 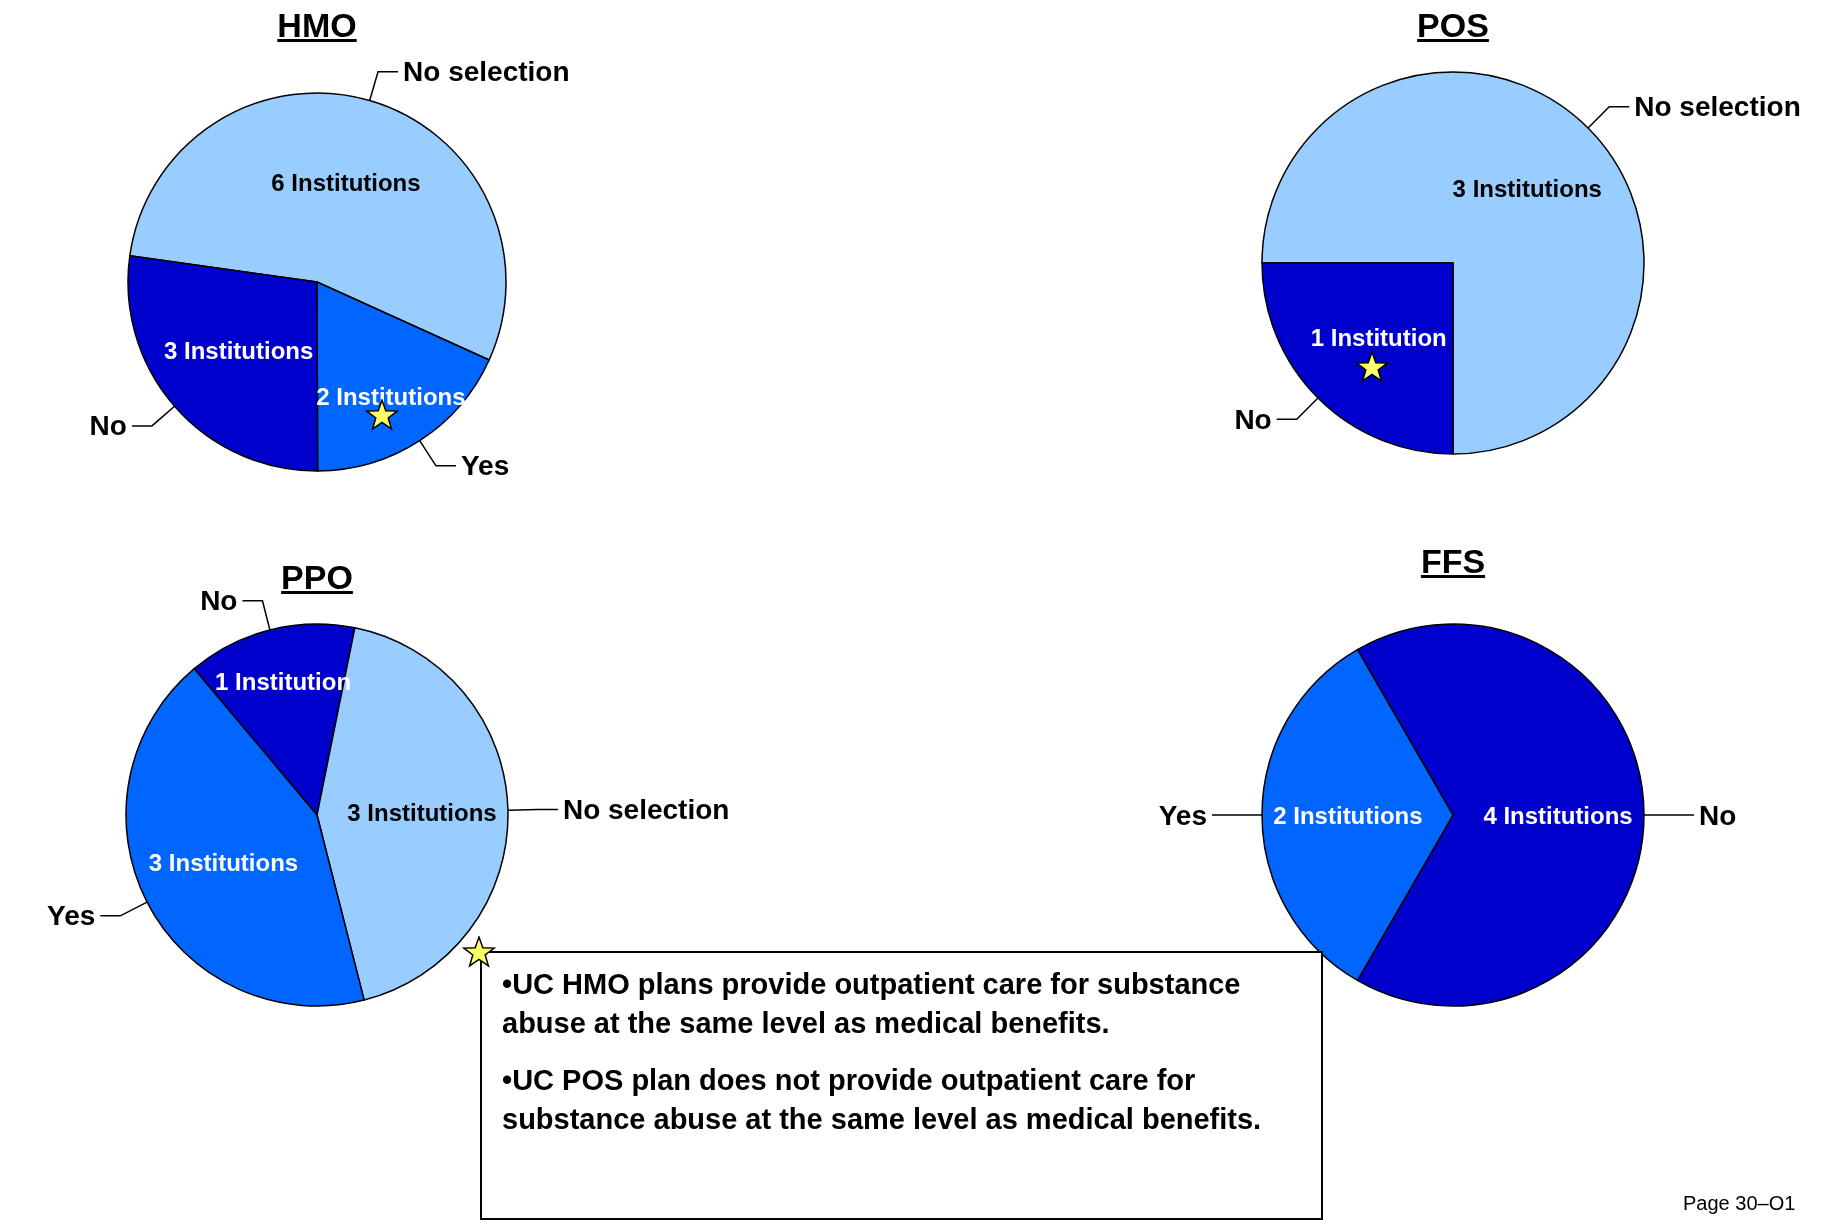 I want to click on chart-title: HMO, so click(x=317, y=25).